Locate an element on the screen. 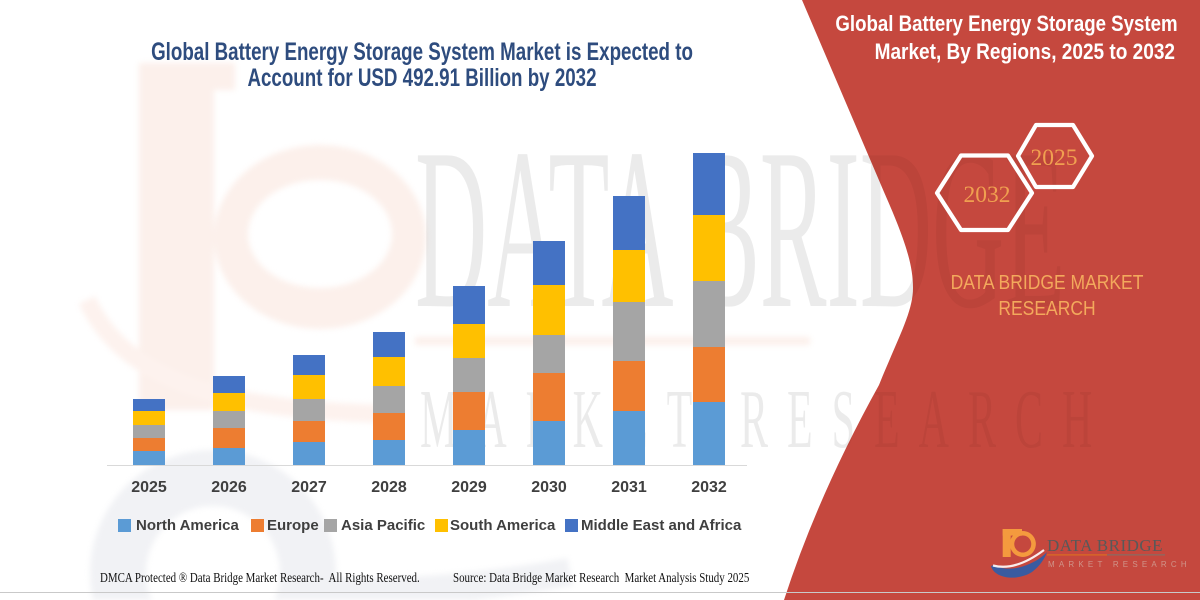  svg-text: 2032 is located at coordinates (987, 195).